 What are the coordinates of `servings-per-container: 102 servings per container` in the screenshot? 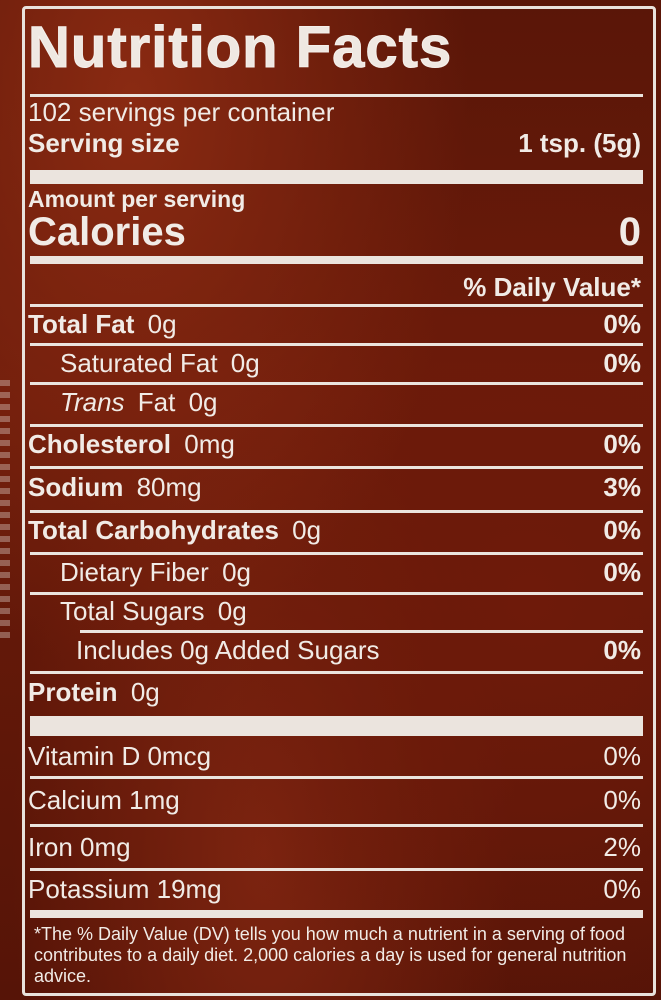 It's located at (181, 112).